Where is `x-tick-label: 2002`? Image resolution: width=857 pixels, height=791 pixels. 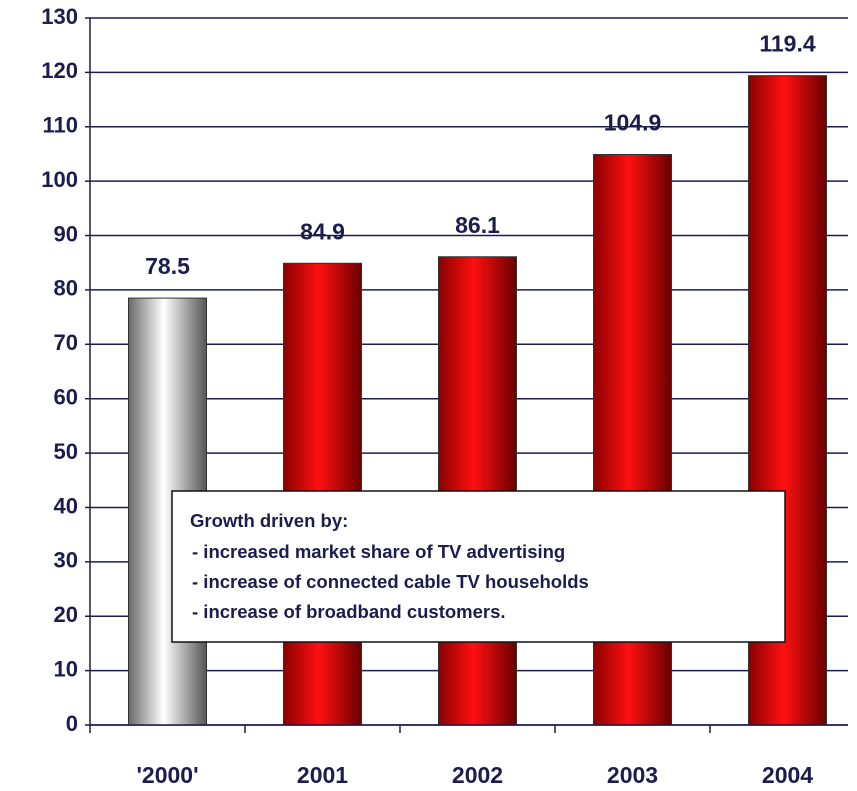
x-tick-label: 2002 is located at coordinates (477, 775).